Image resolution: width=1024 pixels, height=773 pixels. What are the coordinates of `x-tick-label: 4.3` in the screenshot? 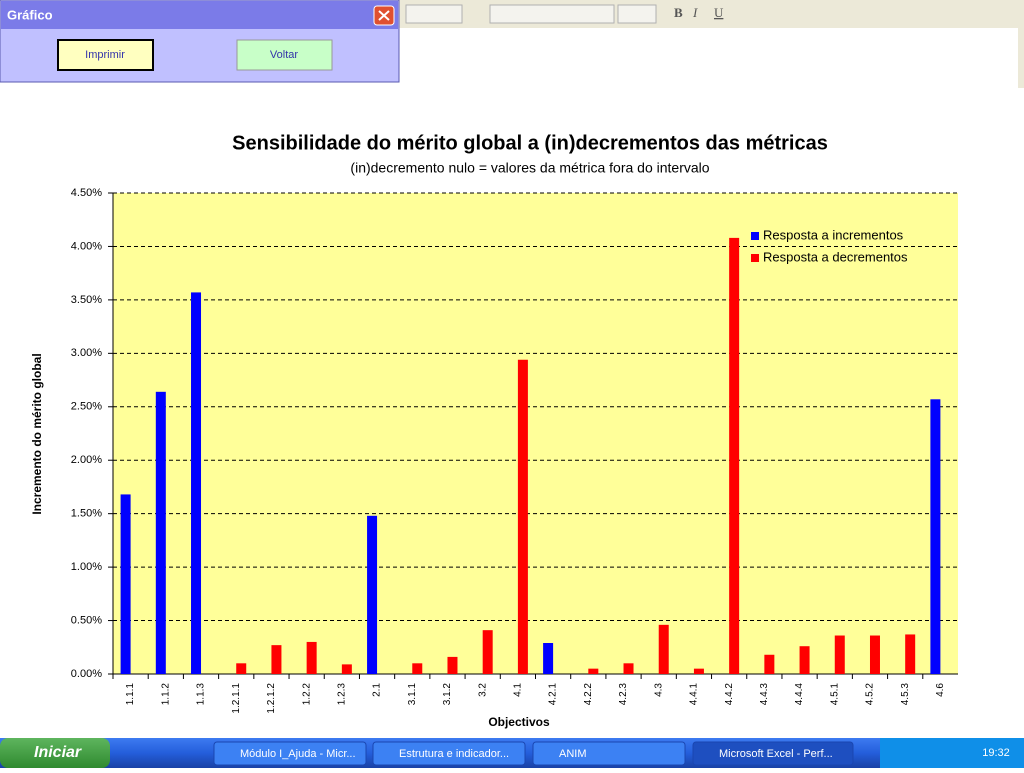 It's located at (658, 690).